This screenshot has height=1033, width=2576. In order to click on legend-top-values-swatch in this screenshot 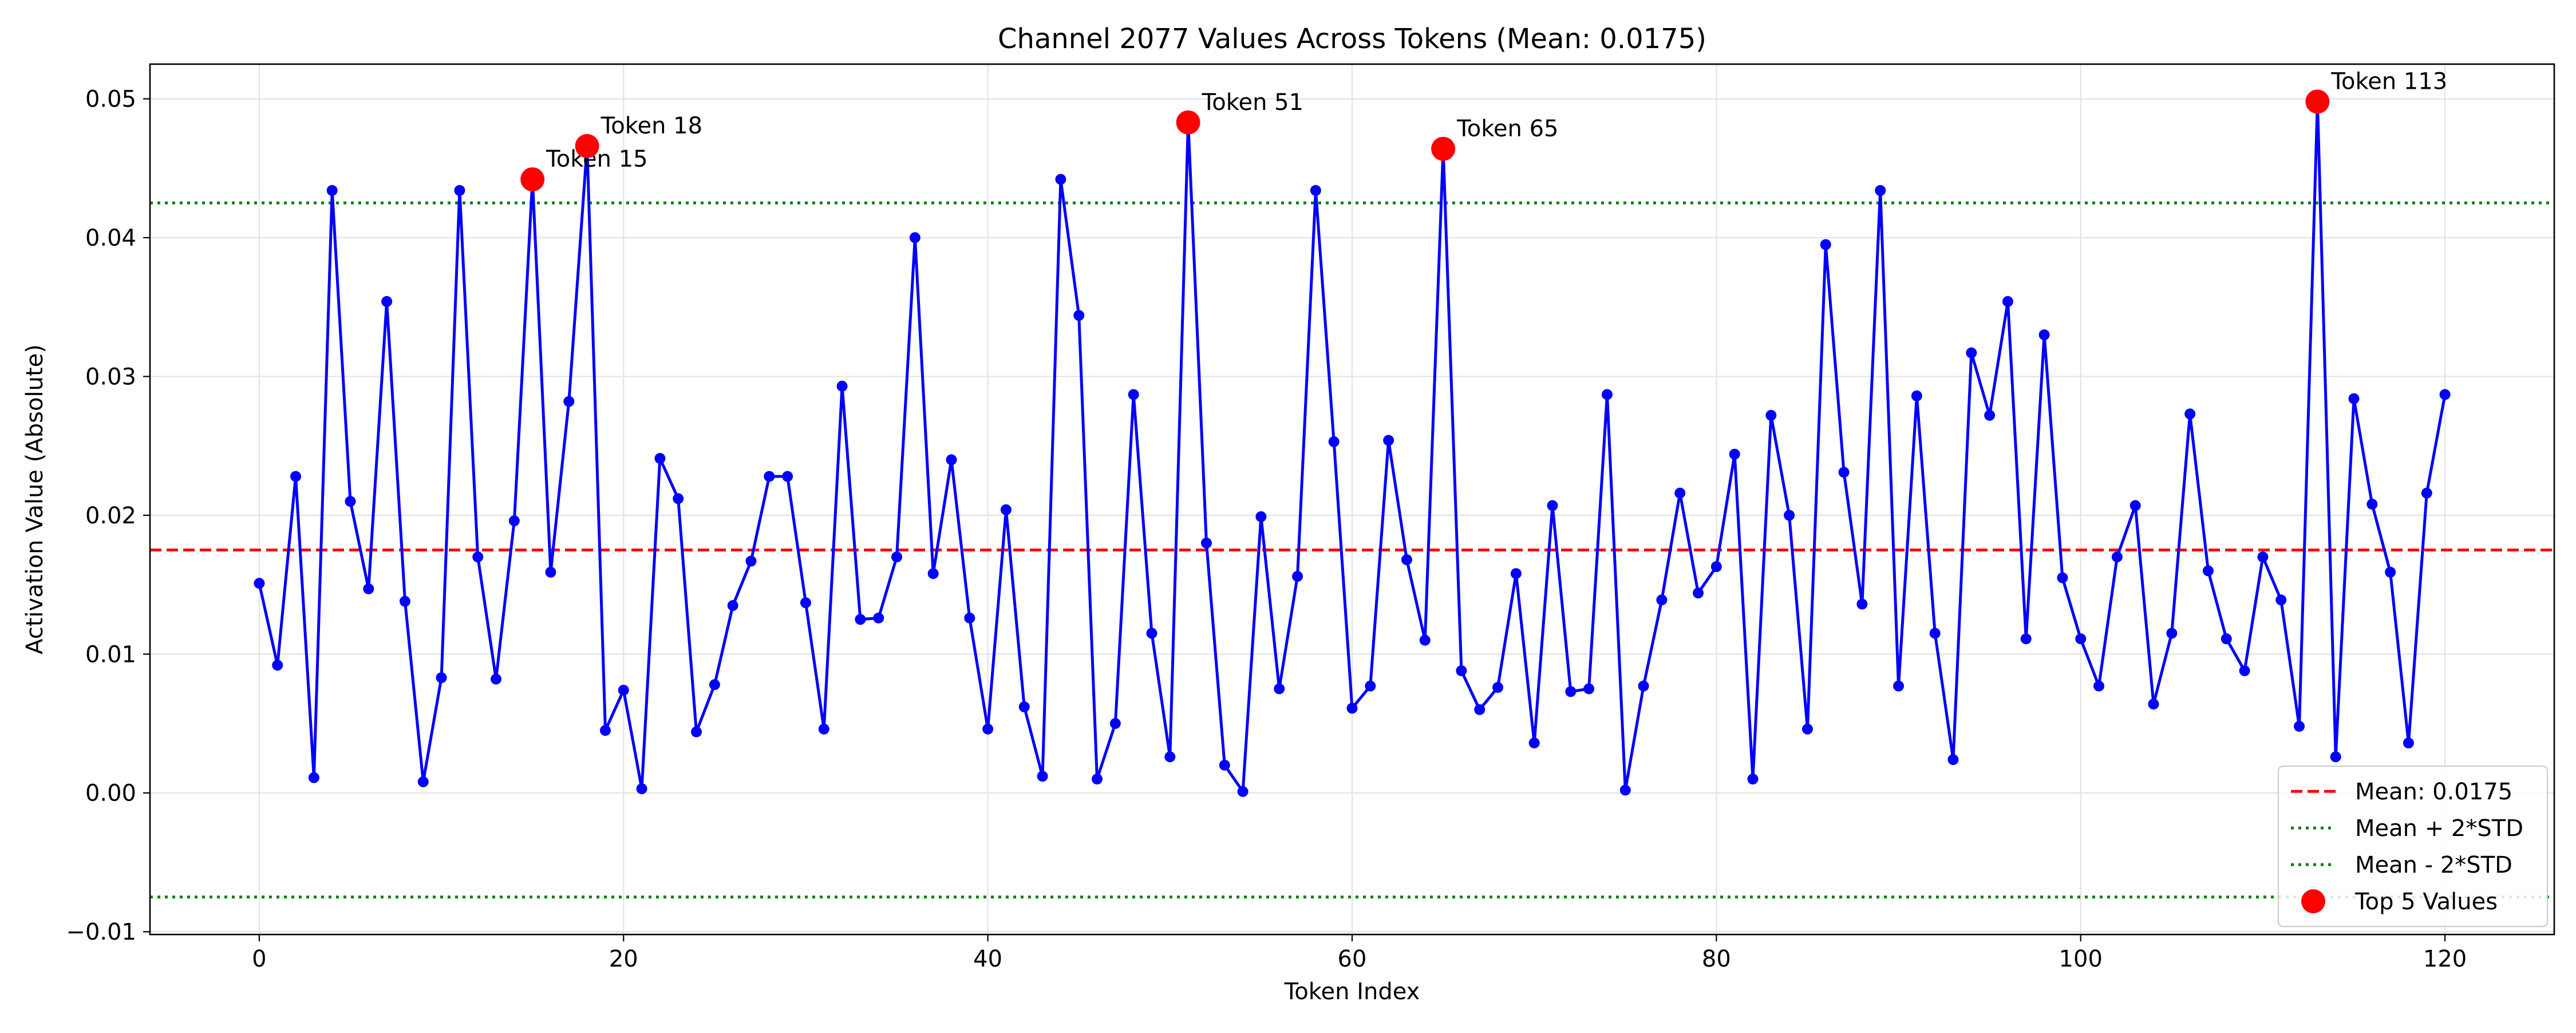, I will do `click(2313, 901)`.